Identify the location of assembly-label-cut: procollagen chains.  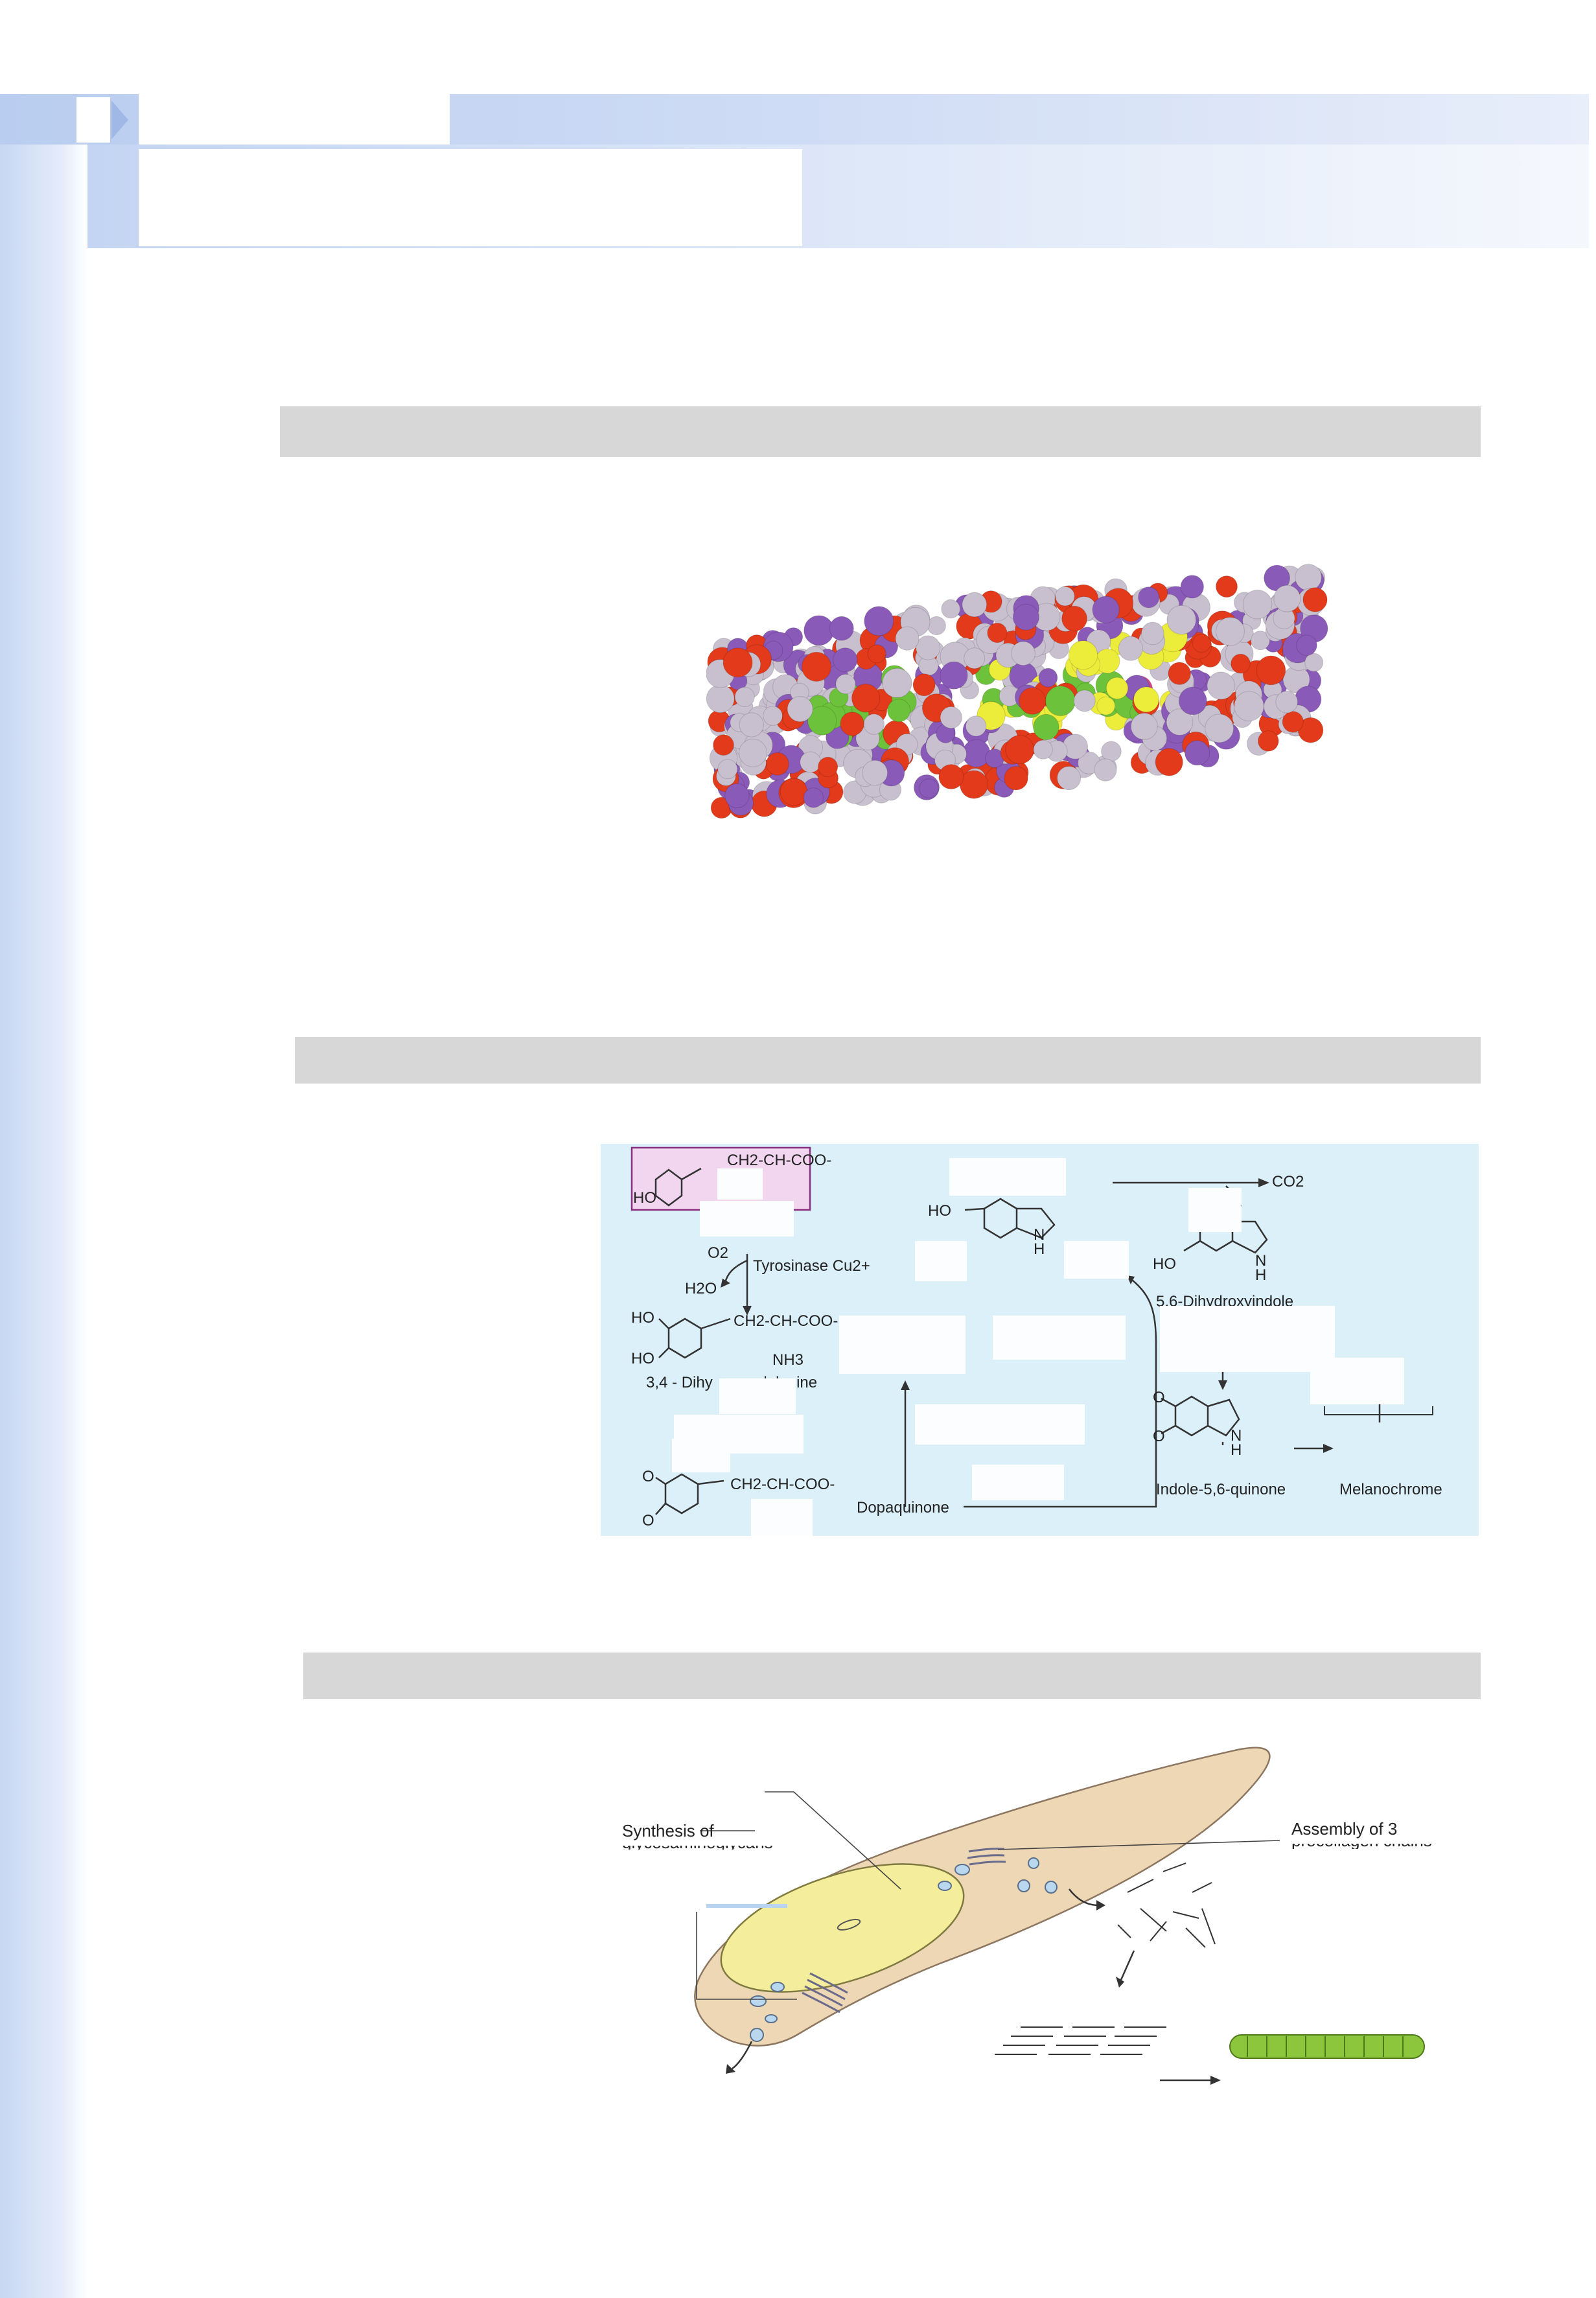
(1372, 1846).